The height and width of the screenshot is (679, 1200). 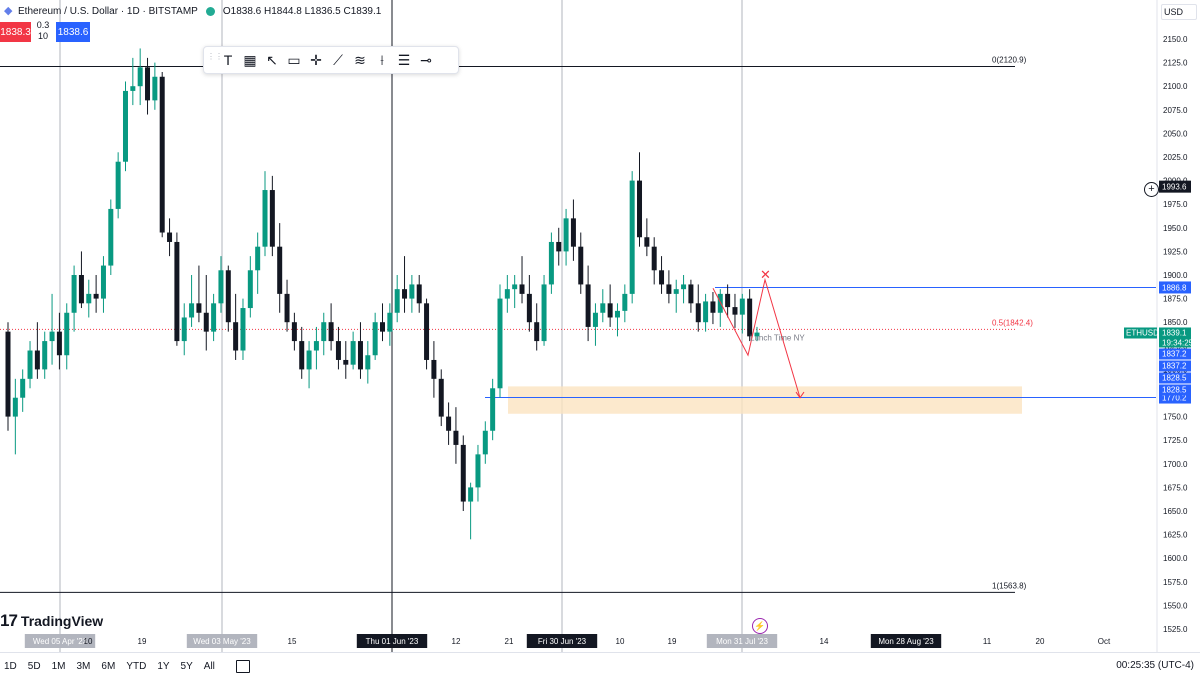 What do you see at coordinates (1179, 12) in the screenshot?
I see `currency-selector: USD` at bounding box center [1179, 12].